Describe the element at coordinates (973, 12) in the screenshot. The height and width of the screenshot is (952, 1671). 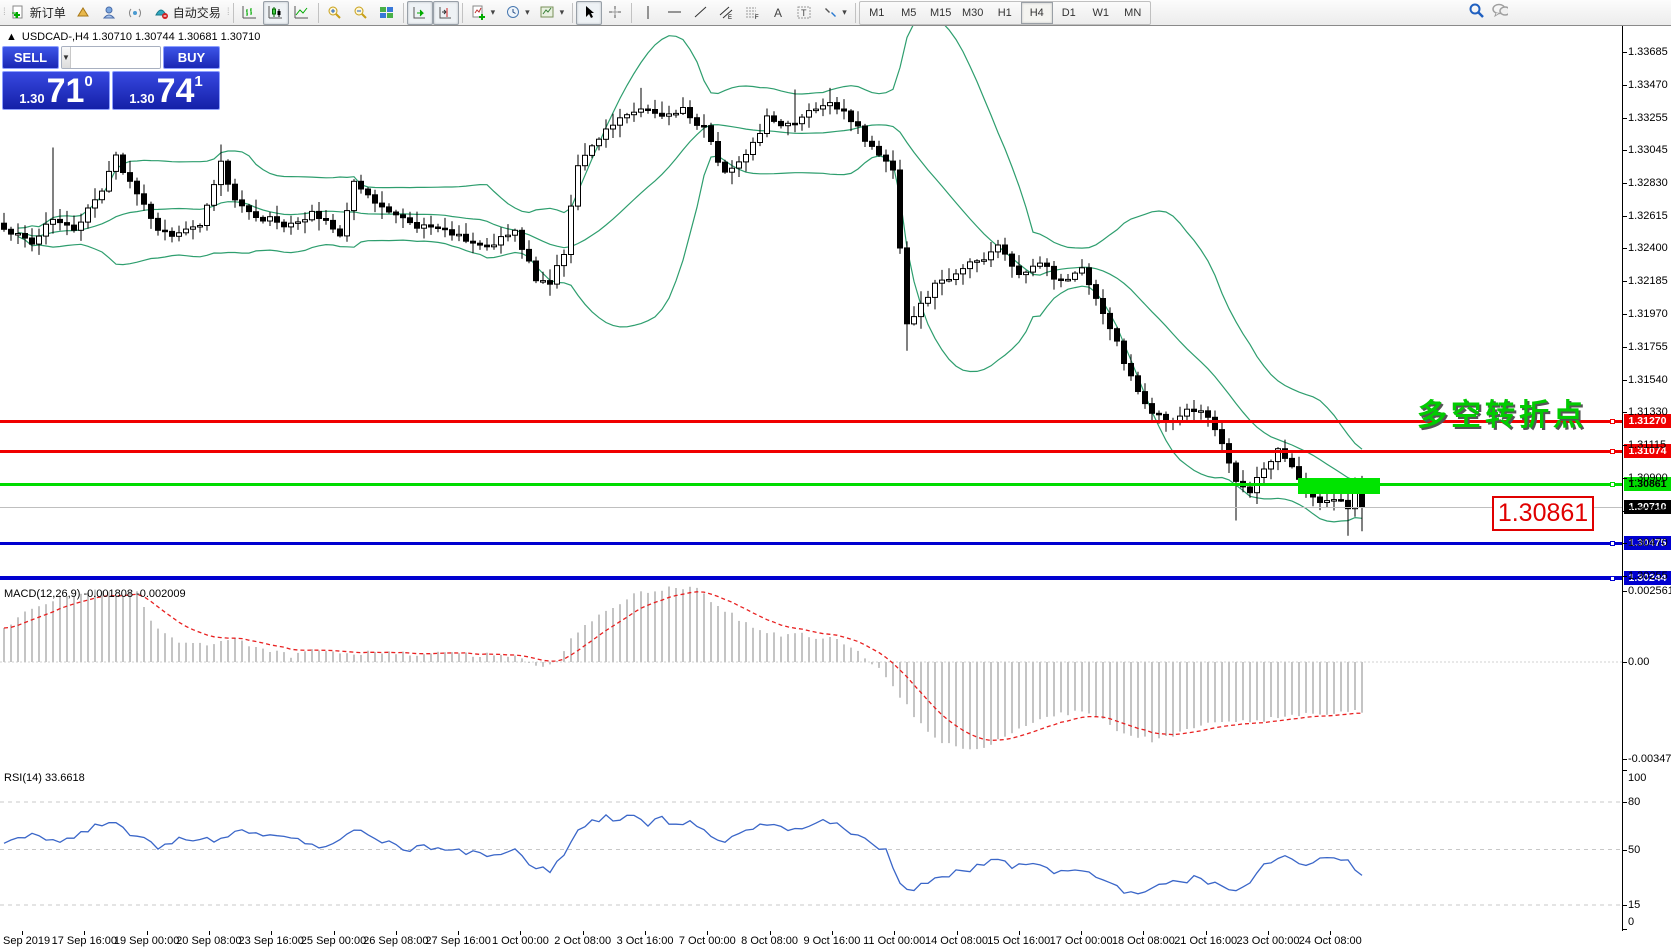
I see `timeframe-m30-button: M30` at that location.